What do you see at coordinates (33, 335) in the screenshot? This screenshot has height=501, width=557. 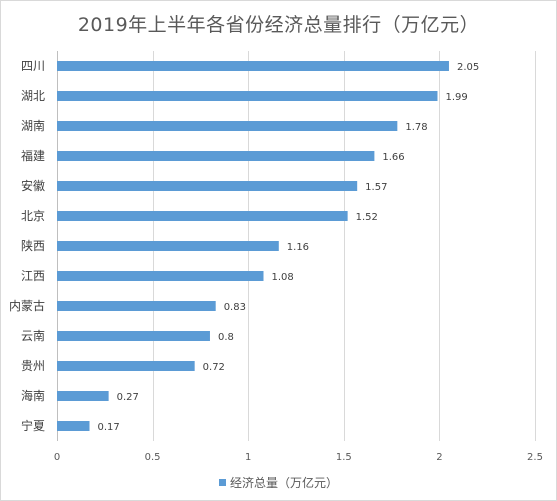 I see `category-label: 云南` at bounding box center [33, 335].